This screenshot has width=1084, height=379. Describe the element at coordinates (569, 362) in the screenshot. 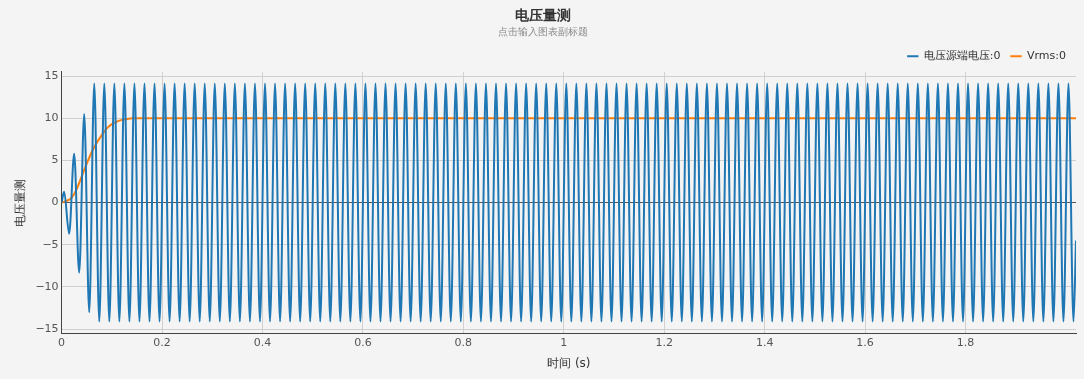

I see `x-axis-title: 时间 (s)` at that location.